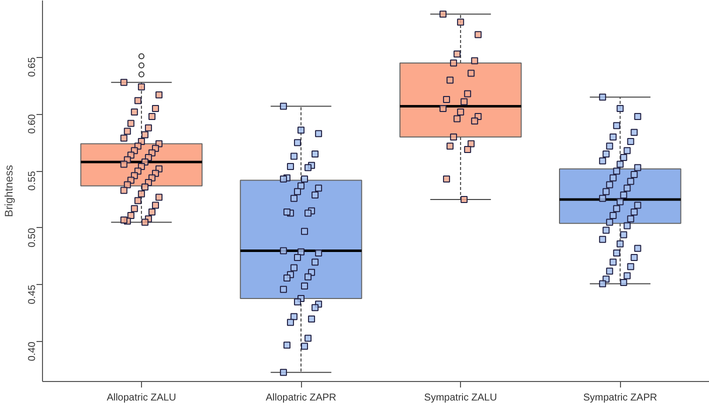 The height and width of the screenshot is (406, 709). I want to click on x-tick-label: Sympatric ZALU, so click(460, 398).